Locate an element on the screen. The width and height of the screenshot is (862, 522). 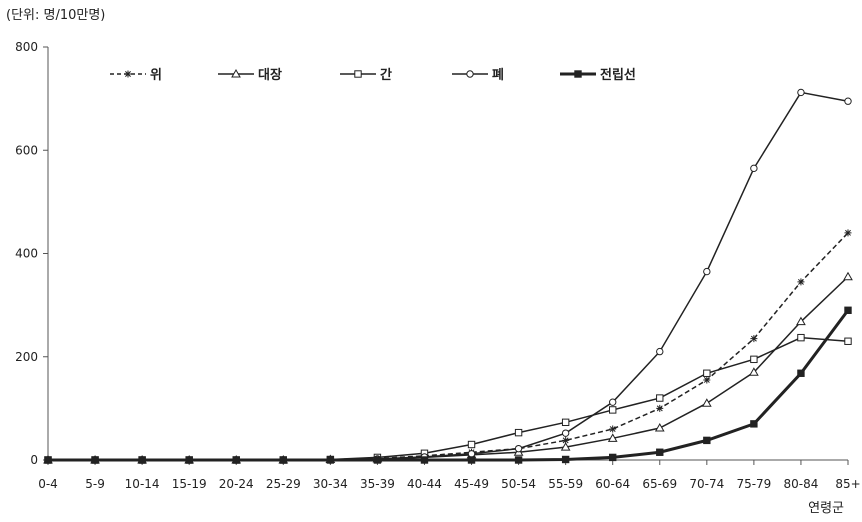
x-tick-label: 80-84 is located at coordinates (801, 484).